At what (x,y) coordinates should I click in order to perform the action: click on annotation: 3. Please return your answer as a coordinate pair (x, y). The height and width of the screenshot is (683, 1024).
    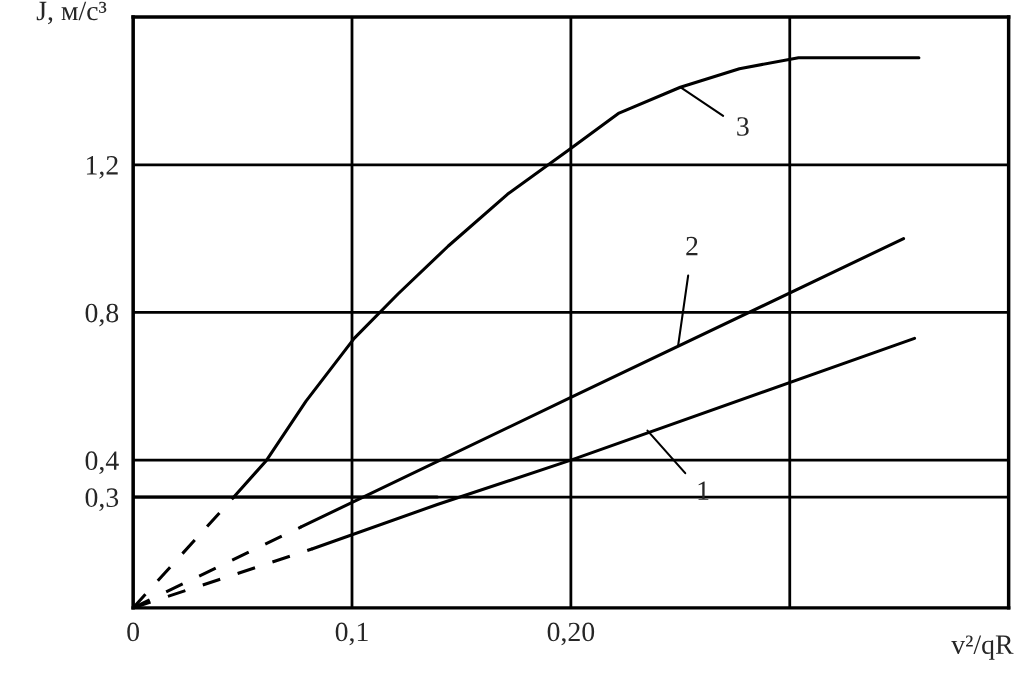
    Looking at the image, I should click on (743, 126).